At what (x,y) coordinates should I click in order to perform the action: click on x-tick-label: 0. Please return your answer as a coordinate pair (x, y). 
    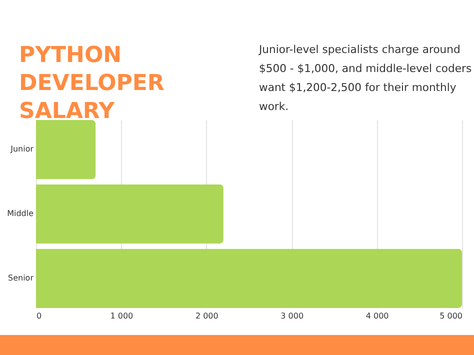
    Looking at the image, I should click on (39, 316).